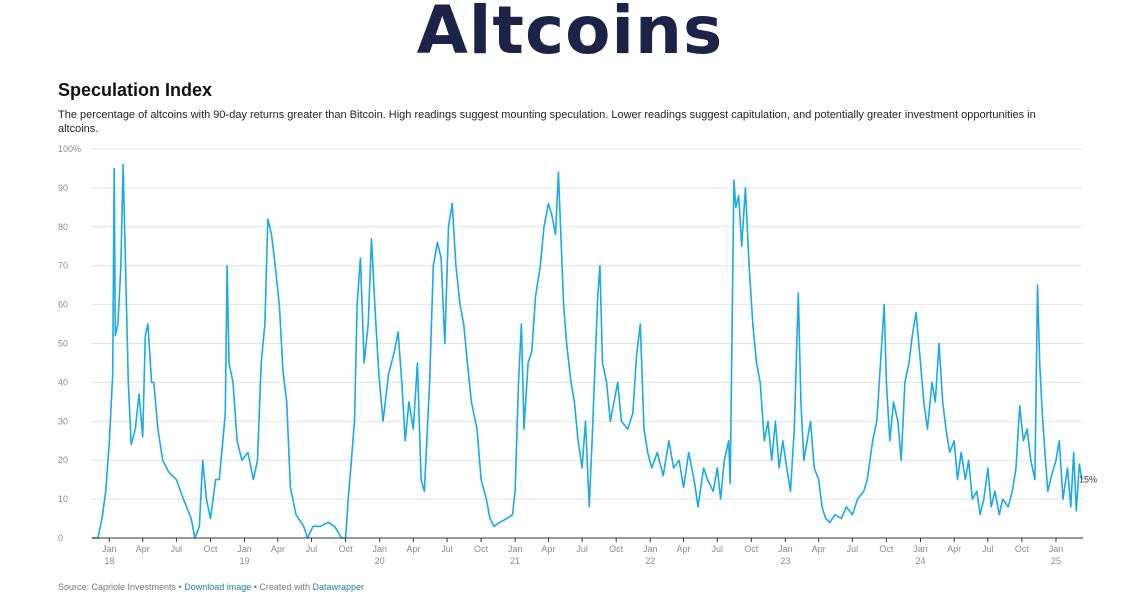 This screenshot has height=601, width=1140. Describe the element at coordinates (245, 561) in the screenshot. I see `x-tick-year: 19` at that location.